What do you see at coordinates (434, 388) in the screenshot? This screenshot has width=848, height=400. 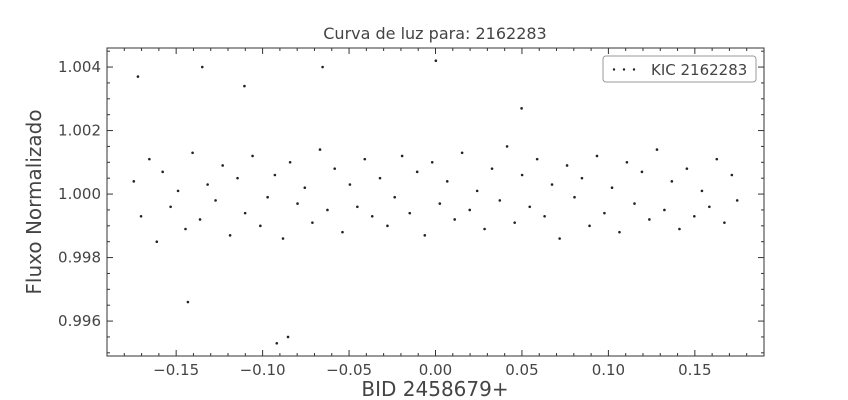 I see `x-axis-label: BID 2458679+` at bounding box center [434, 388].